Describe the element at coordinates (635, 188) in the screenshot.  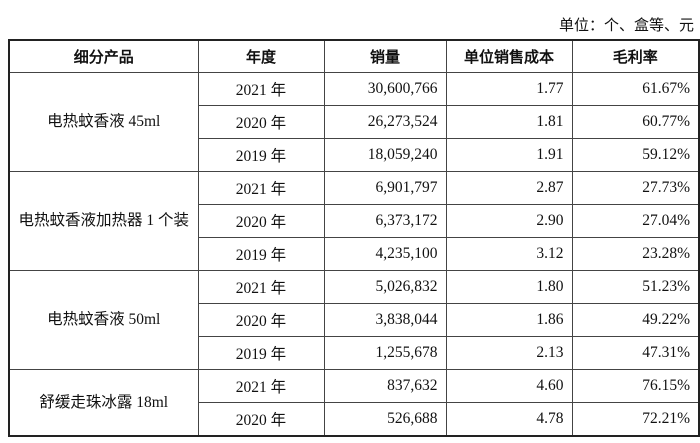
I see `gross-margin-cell: 27.73%` at that location.